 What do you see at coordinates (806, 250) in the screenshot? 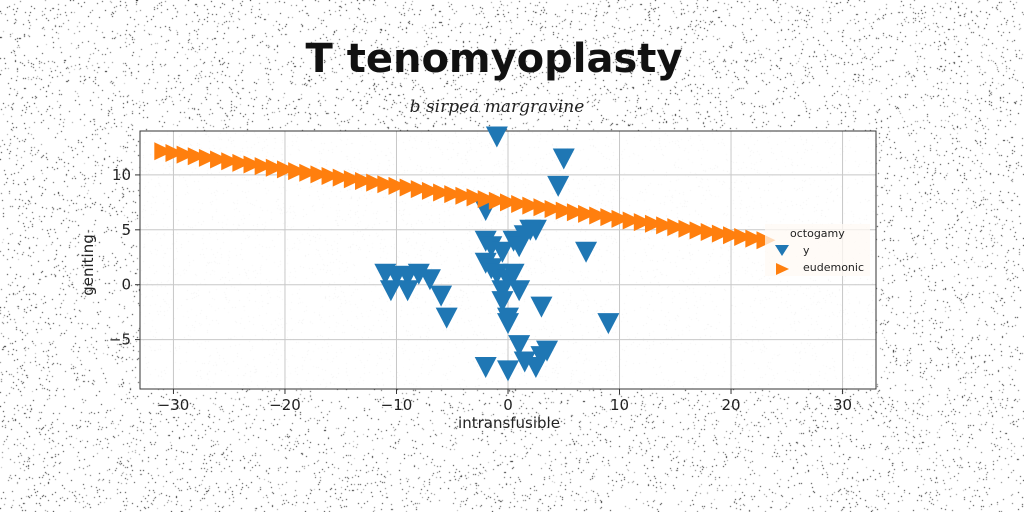
I see `legend-label-y: y` at bounding box center [806, 250].